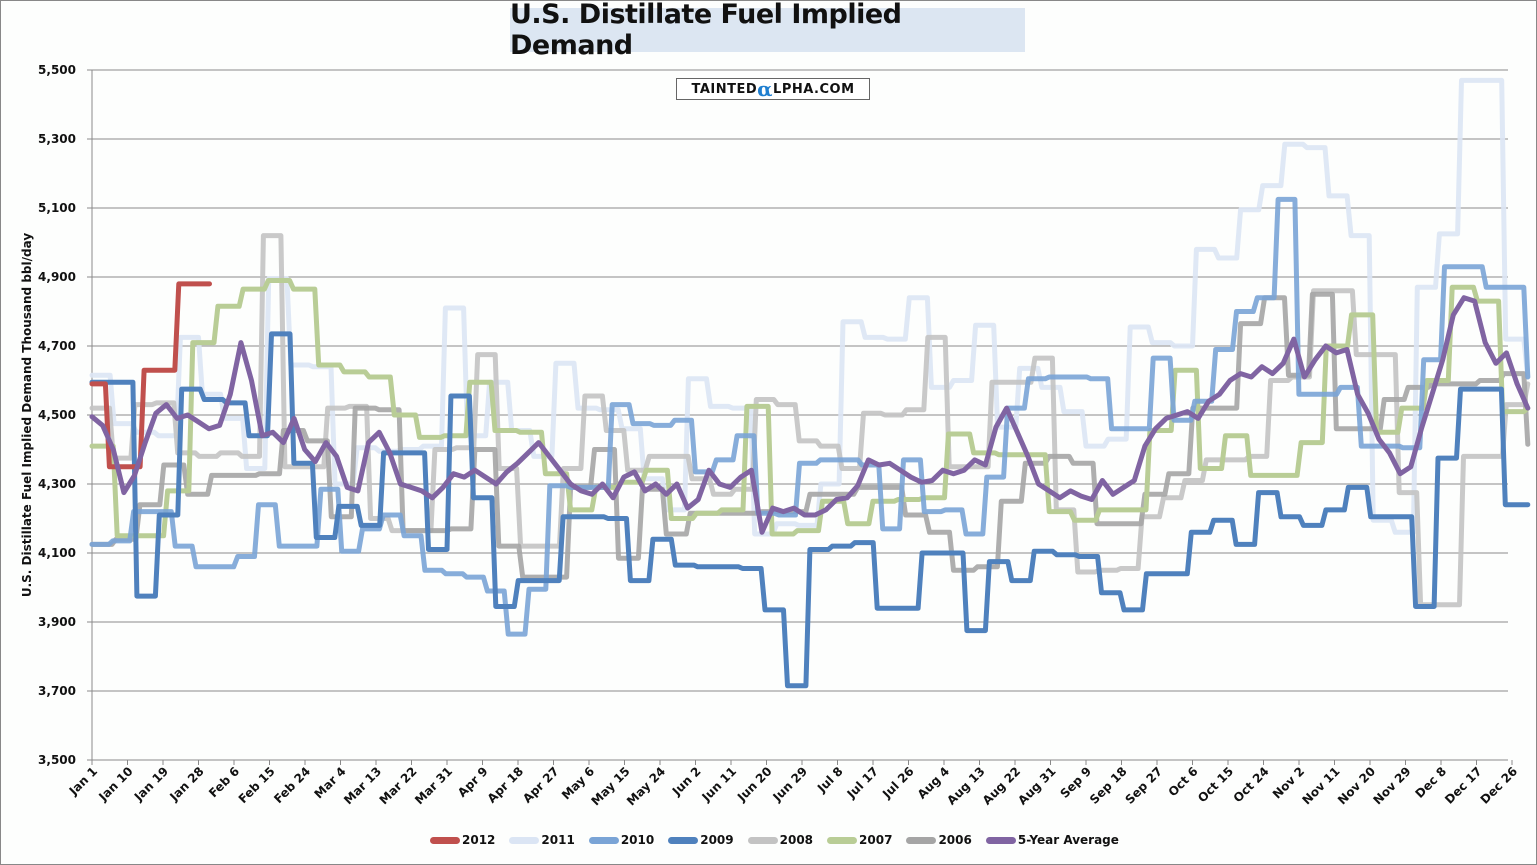  Describe the element at coordinates (1320, 785) in the screenshot. I see `x-tick-label: Nov 11` at that location.